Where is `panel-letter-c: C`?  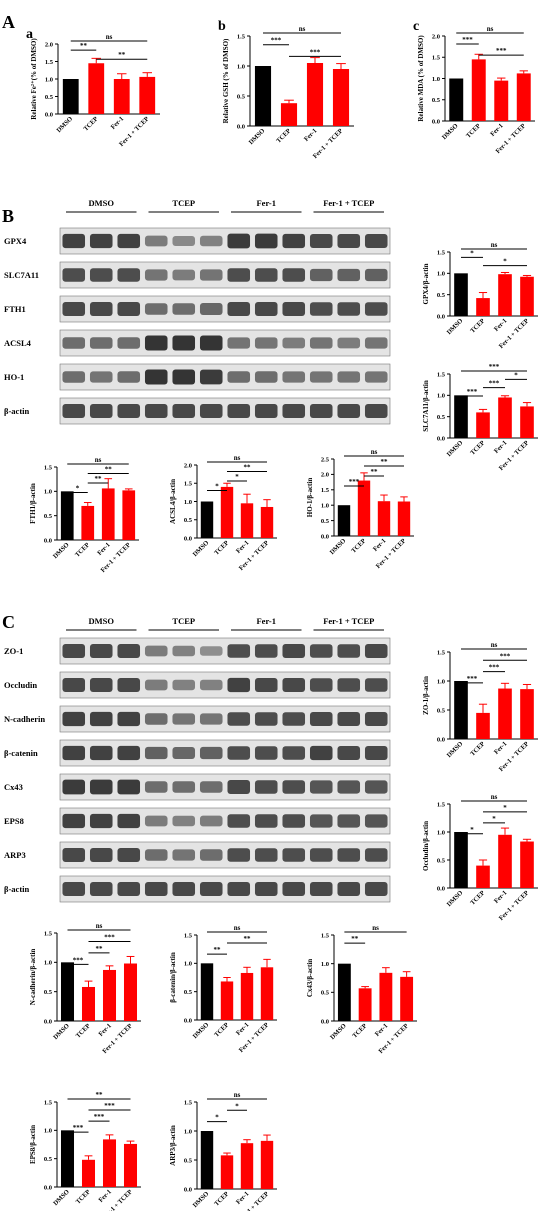 panel-letter-c: C is located at coordinates (8, 622).